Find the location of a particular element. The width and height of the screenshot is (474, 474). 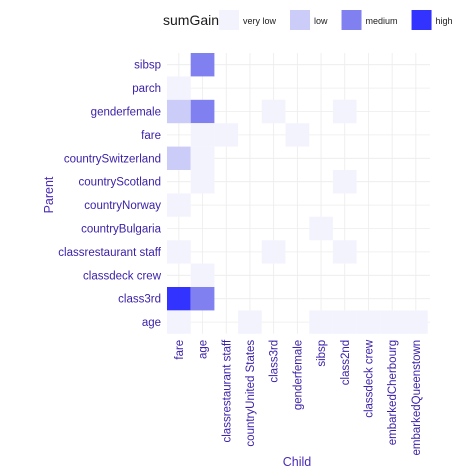

cell-classrestaurant-staff-fare is located at coordinates (179, 252).